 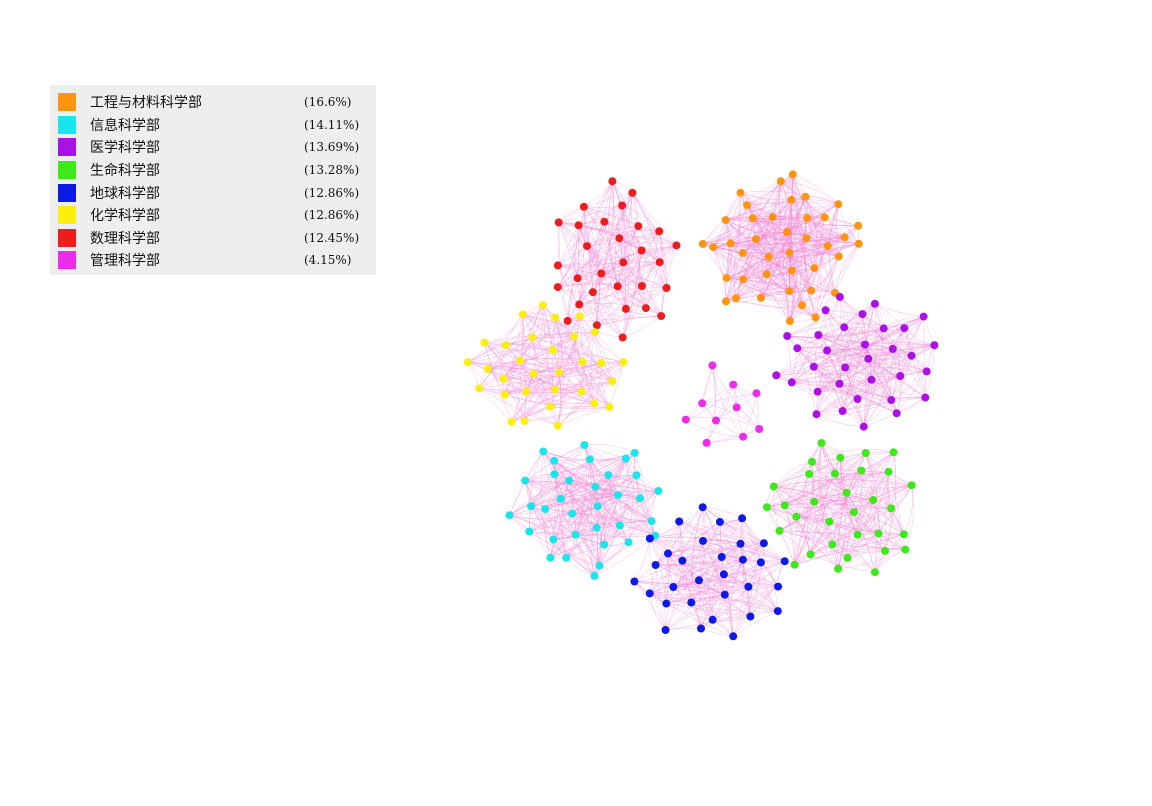 I want to click on legend-item: 信息科学部 (14.11%), so click(x=217, y=125).